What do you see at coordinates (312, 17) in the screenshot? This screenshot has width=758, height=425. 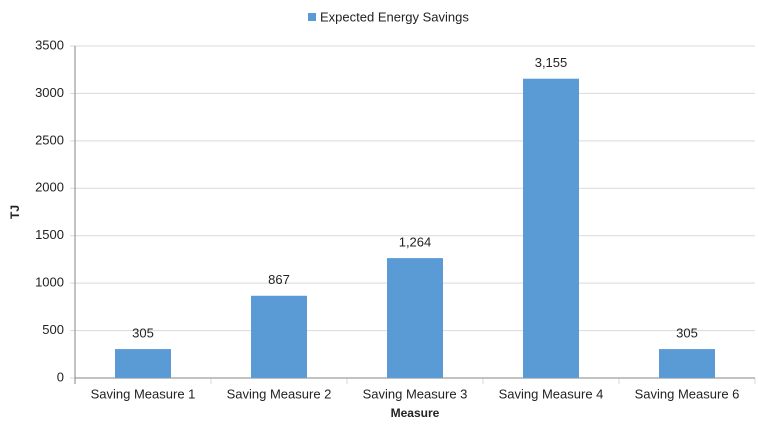 I see `legend-swatch` at bounding box center [312, 17].